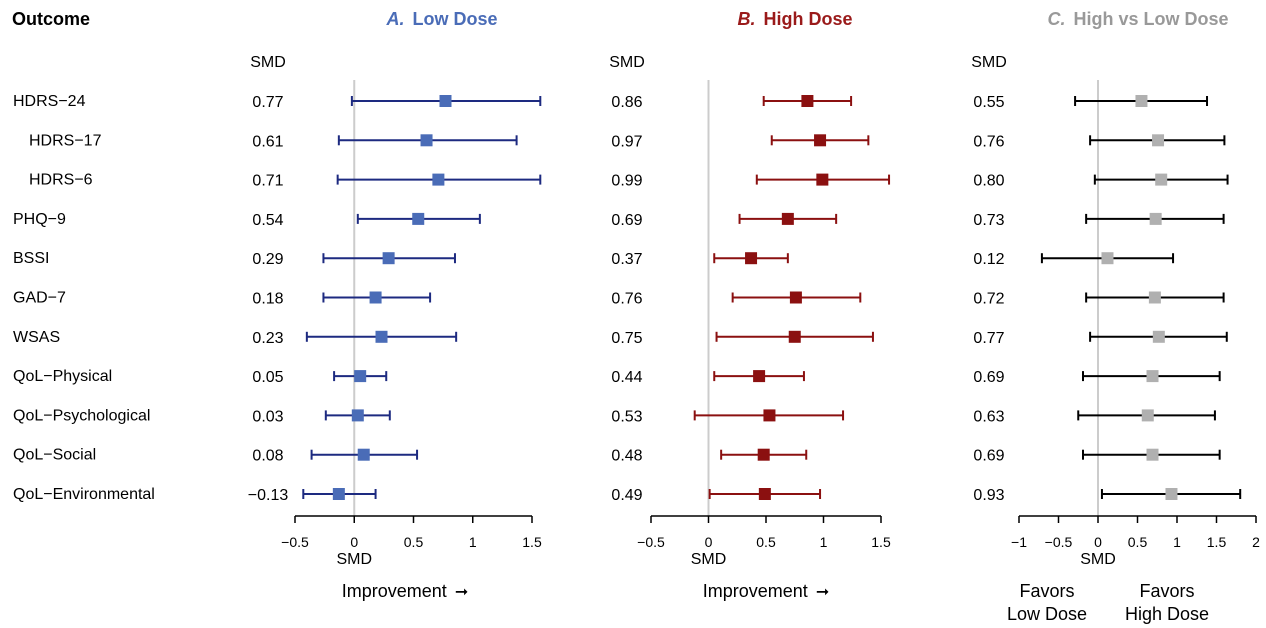  Describe the element at coordinates (988, 259) in the screenshot. I see `smd-value-label: 0.12` at that location.